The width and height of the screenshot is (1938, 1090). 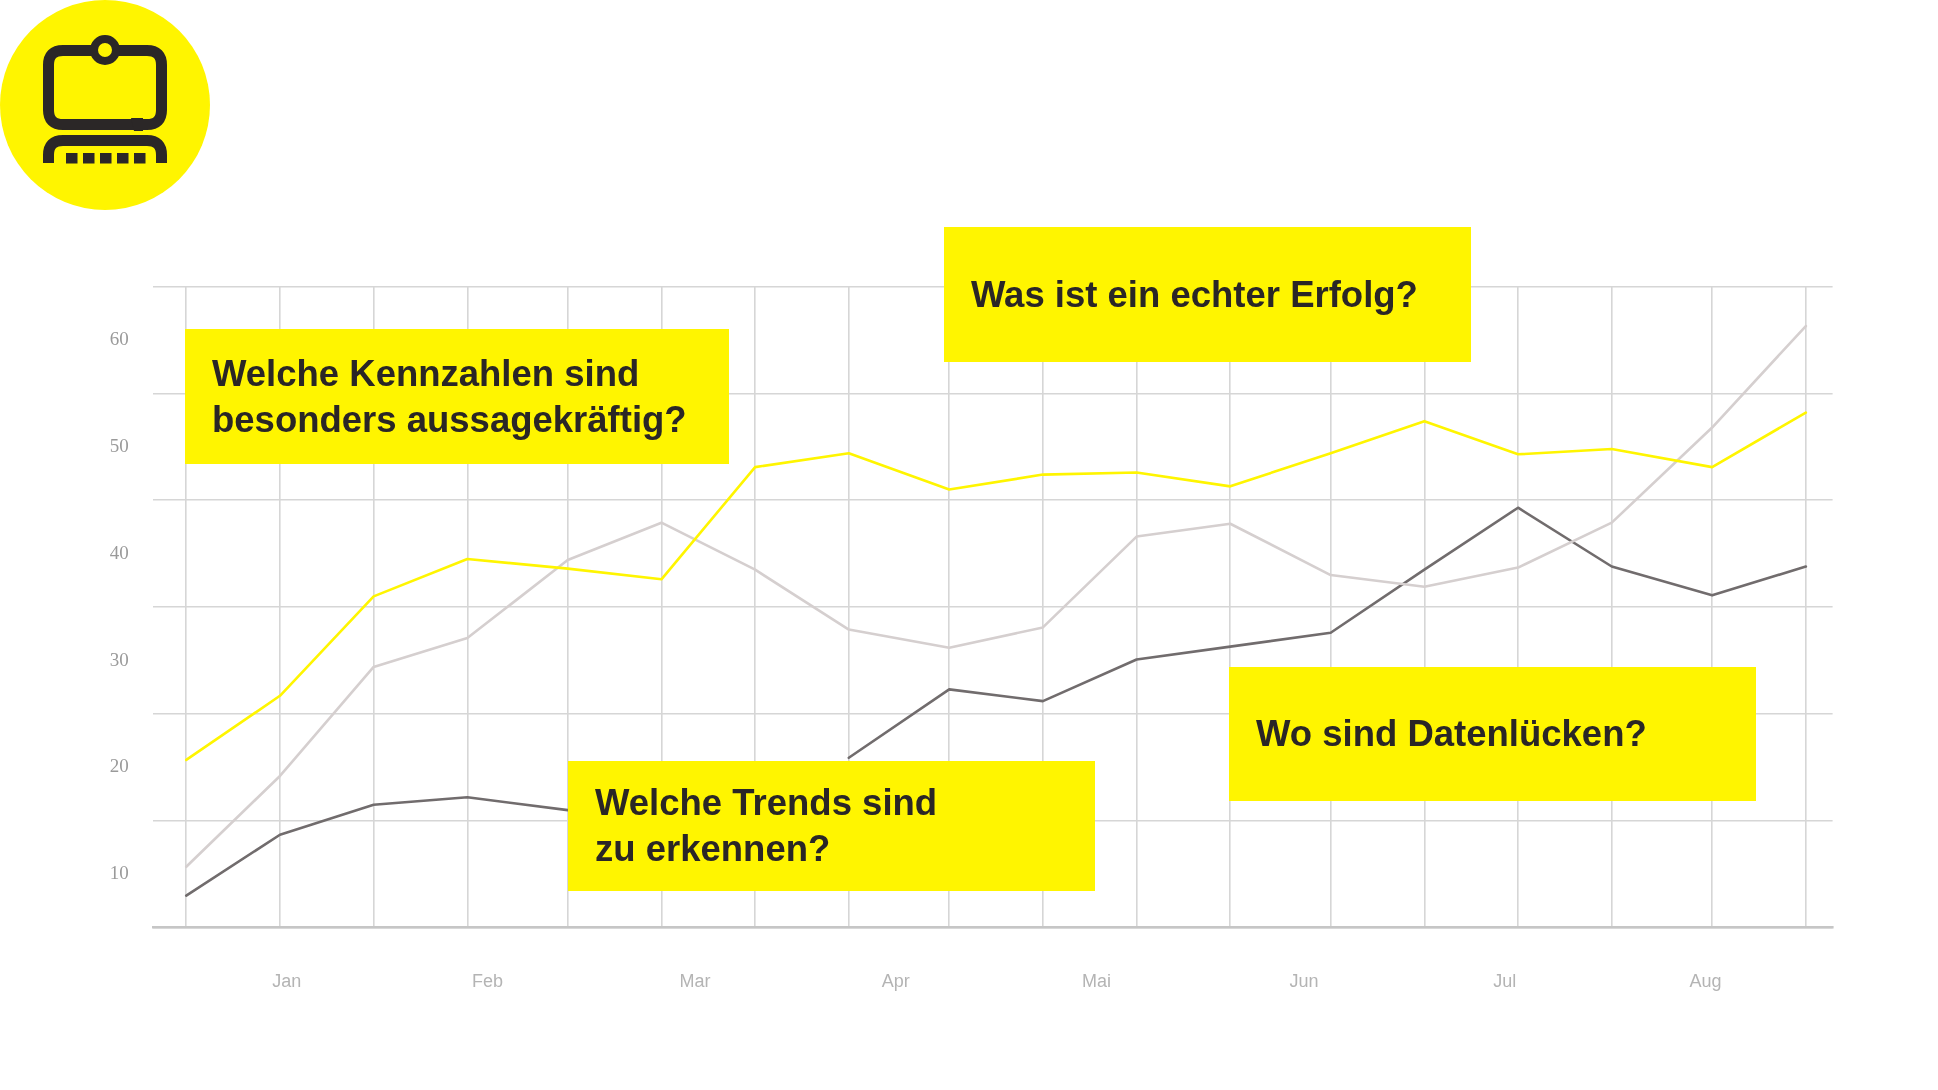 I want to click on x-tick-label: Aug, so click(x=1705, y=981).